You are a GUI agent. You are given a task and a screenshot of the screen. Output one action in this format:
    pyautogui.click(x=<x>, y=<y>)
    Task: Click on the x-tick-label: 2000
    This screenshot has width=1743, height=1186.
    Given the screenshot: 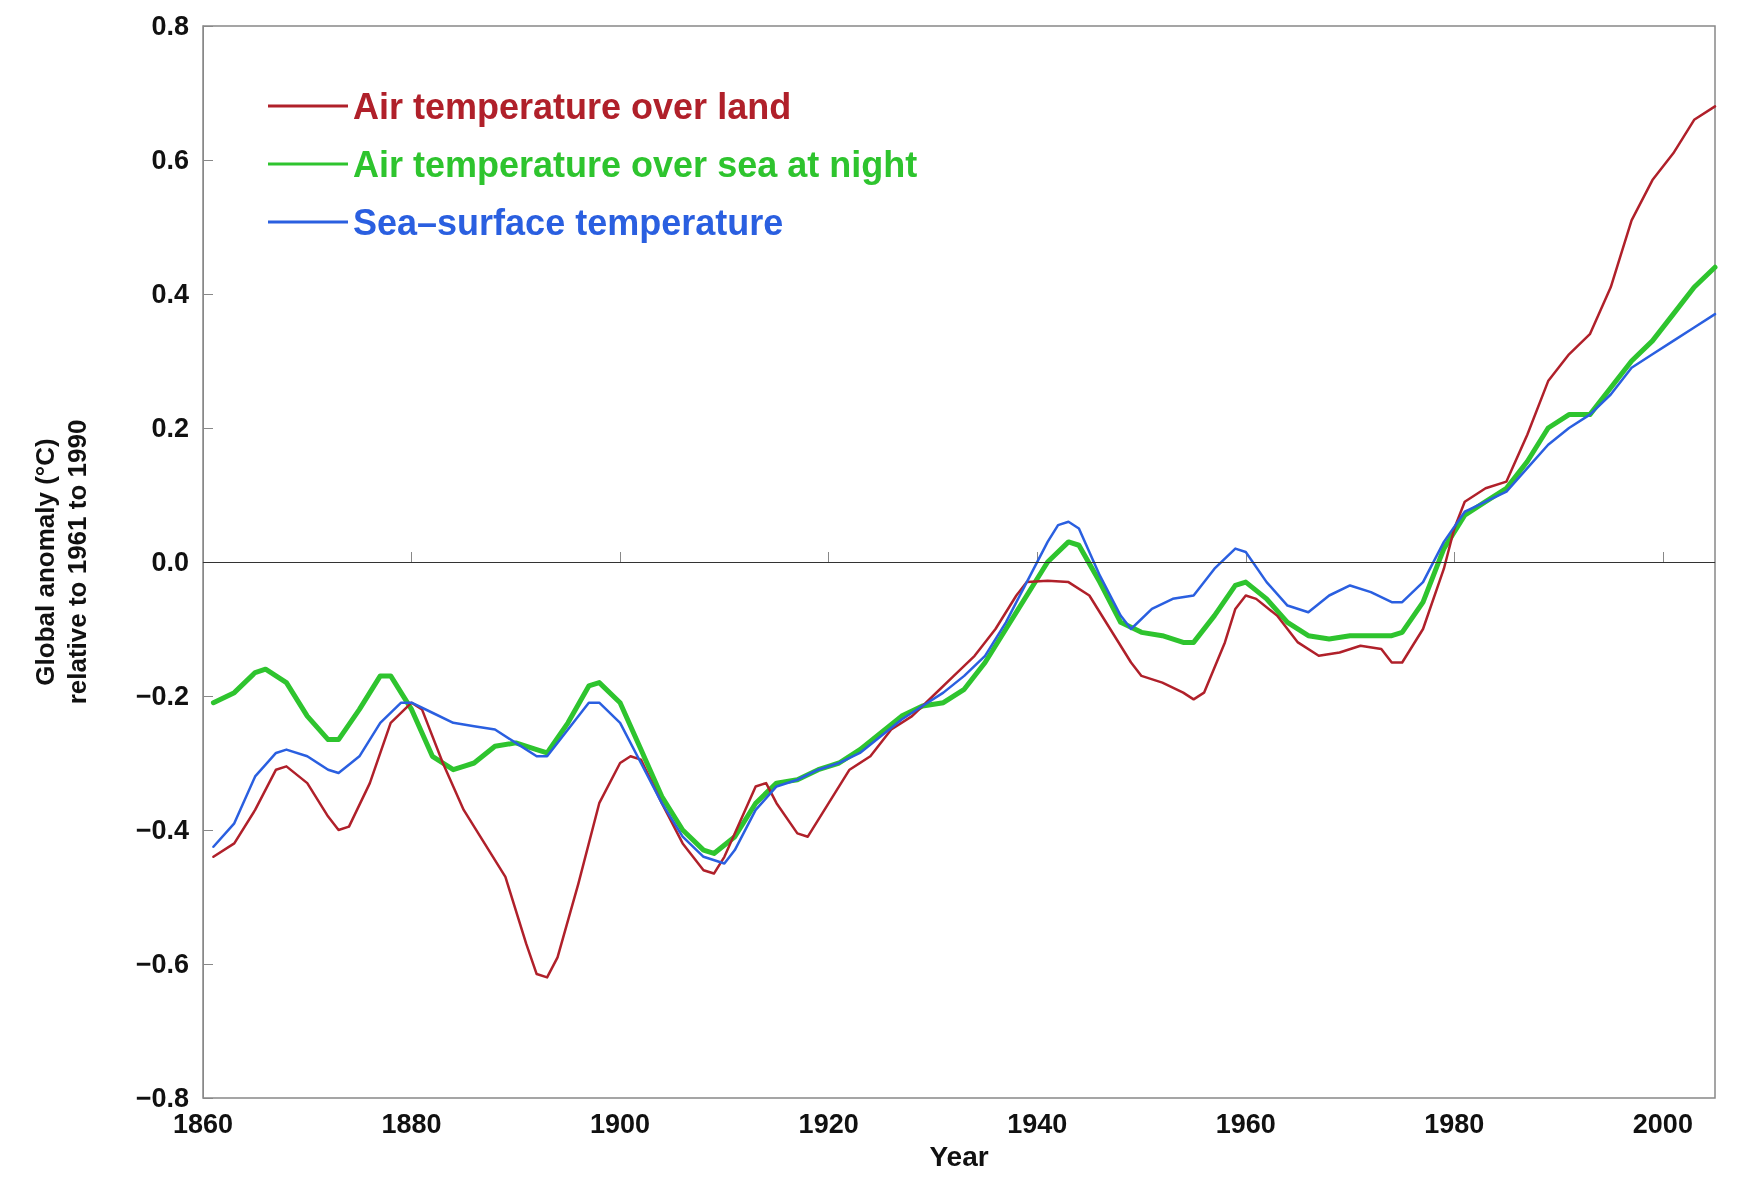 What is the action you would take?
    pyautogui.click(x=1662, y=1123)
    